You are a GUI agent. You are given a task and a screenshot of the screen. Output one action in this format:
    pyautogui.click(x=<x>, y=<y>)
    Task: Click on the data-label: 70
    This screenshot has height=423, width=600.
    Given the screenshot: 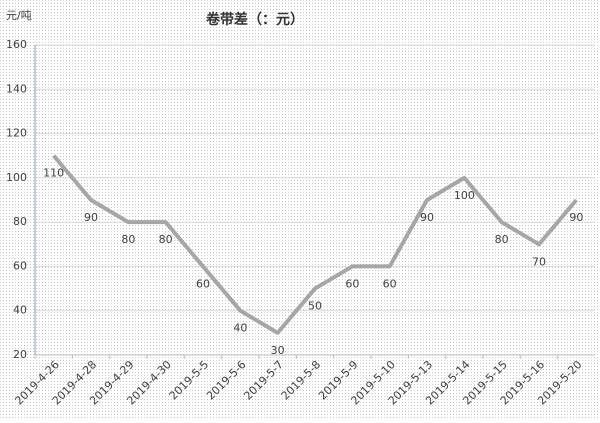 What is the action you would take?
    pyautogui.click(x=539, y=261)
    